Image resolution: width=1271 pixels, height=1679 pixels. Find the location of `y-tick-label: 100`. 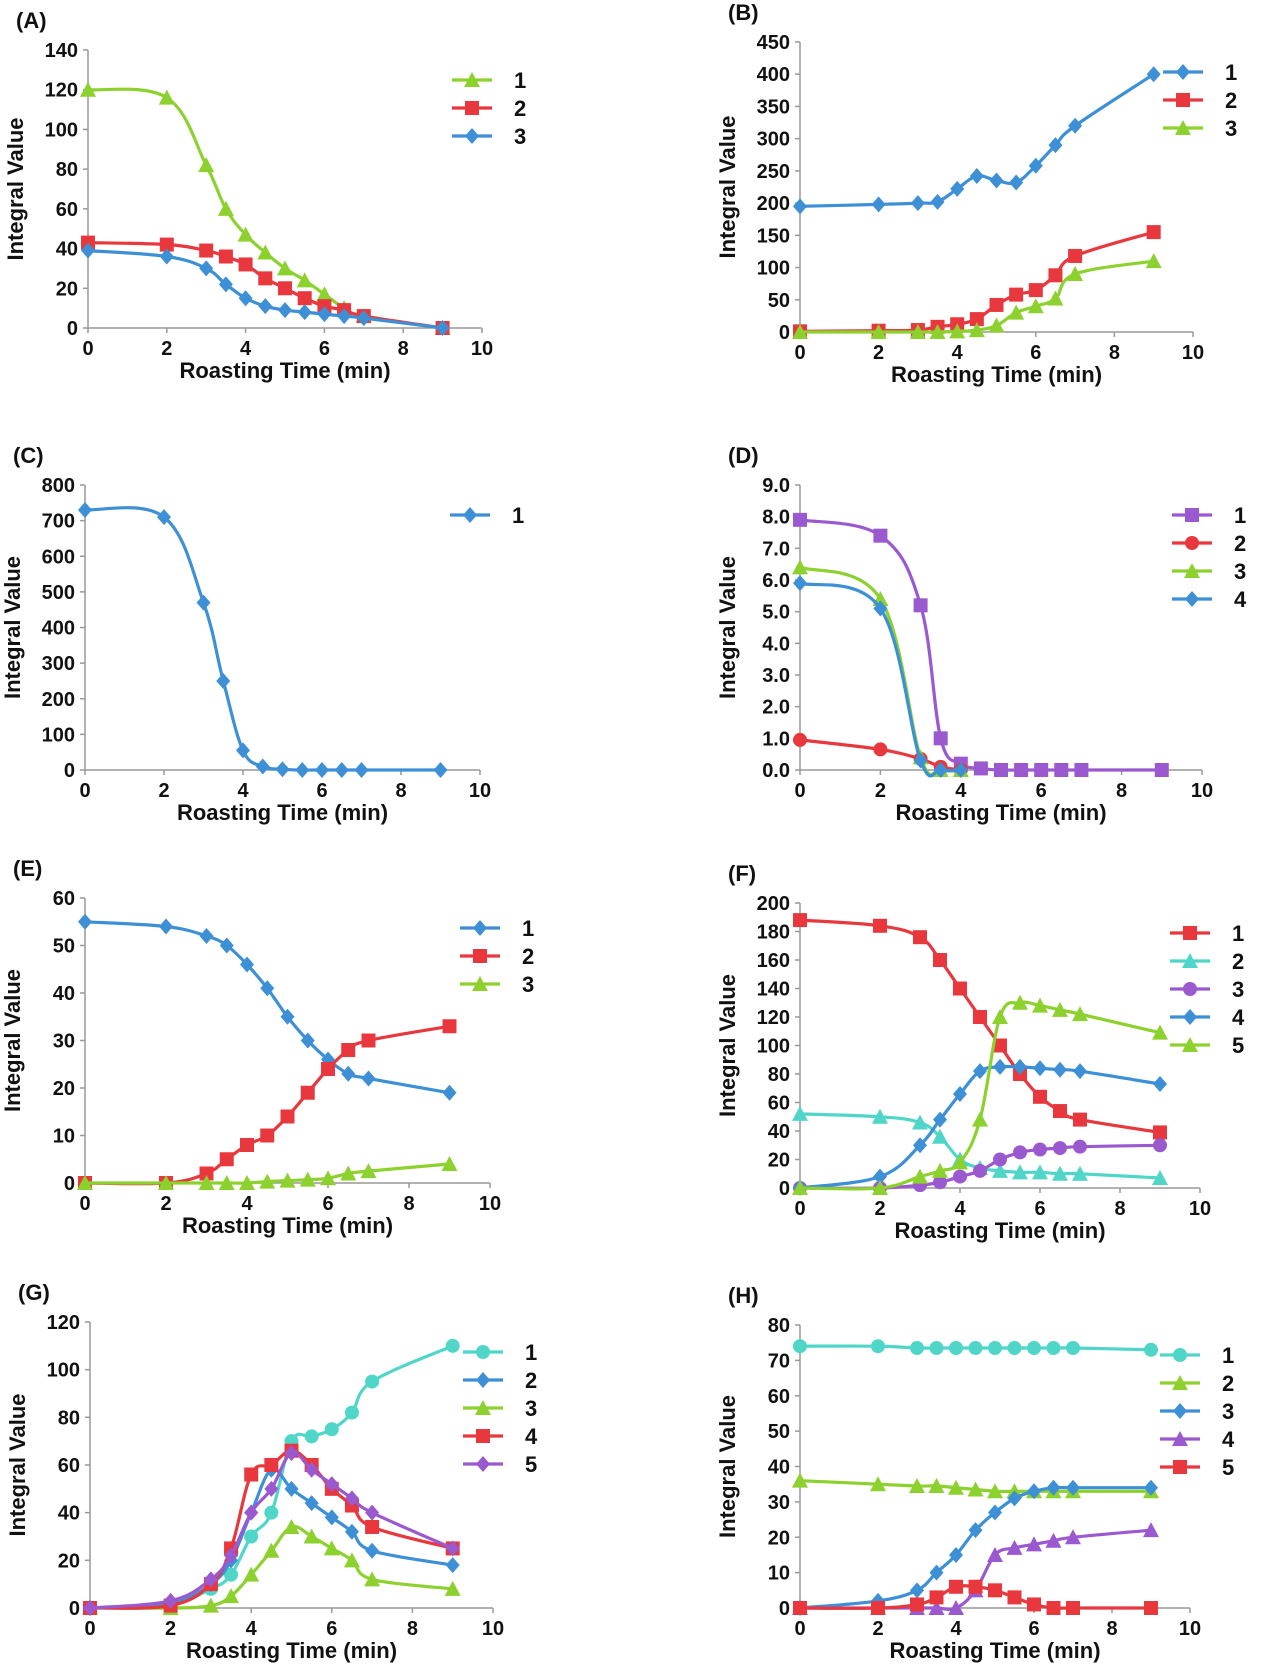

y-tick-label: 100 is located at coordinates (63, 1371).